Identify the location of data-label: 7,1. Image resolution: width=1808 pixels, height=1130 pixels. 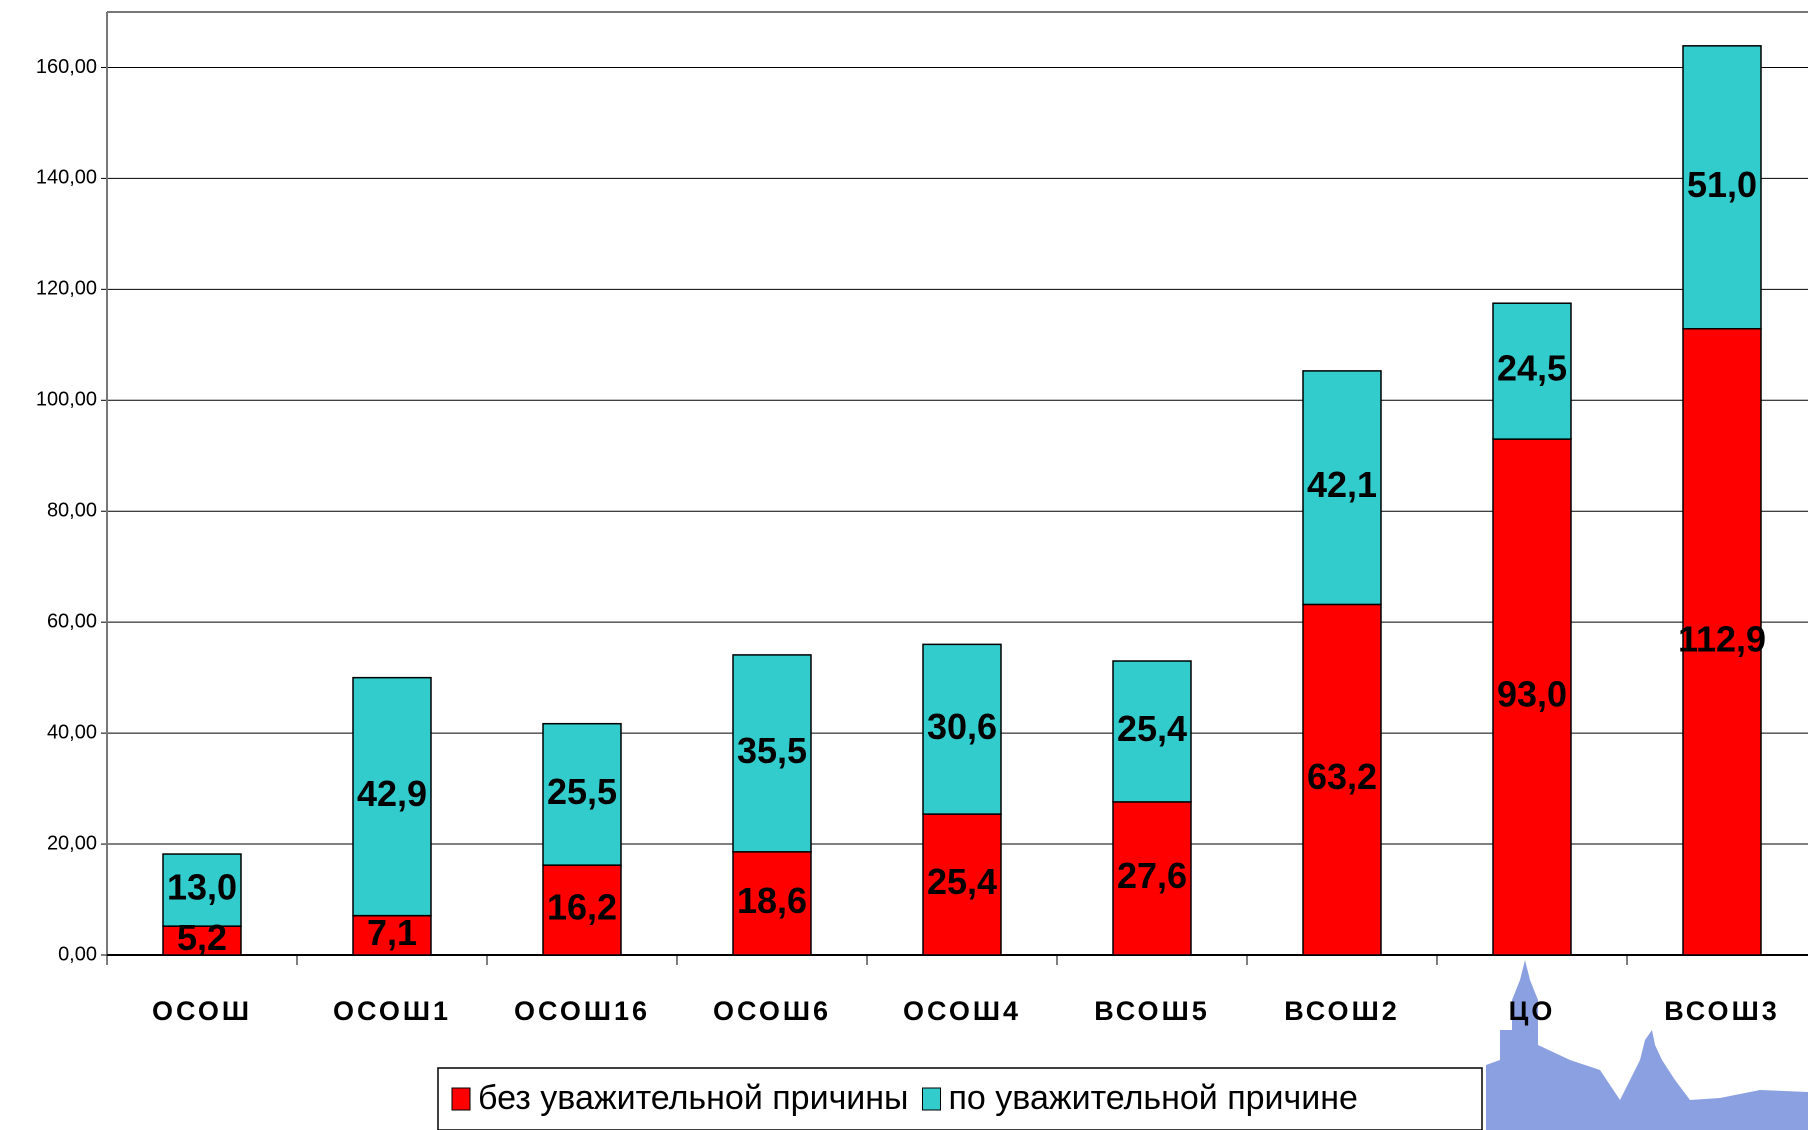
(392, 932).